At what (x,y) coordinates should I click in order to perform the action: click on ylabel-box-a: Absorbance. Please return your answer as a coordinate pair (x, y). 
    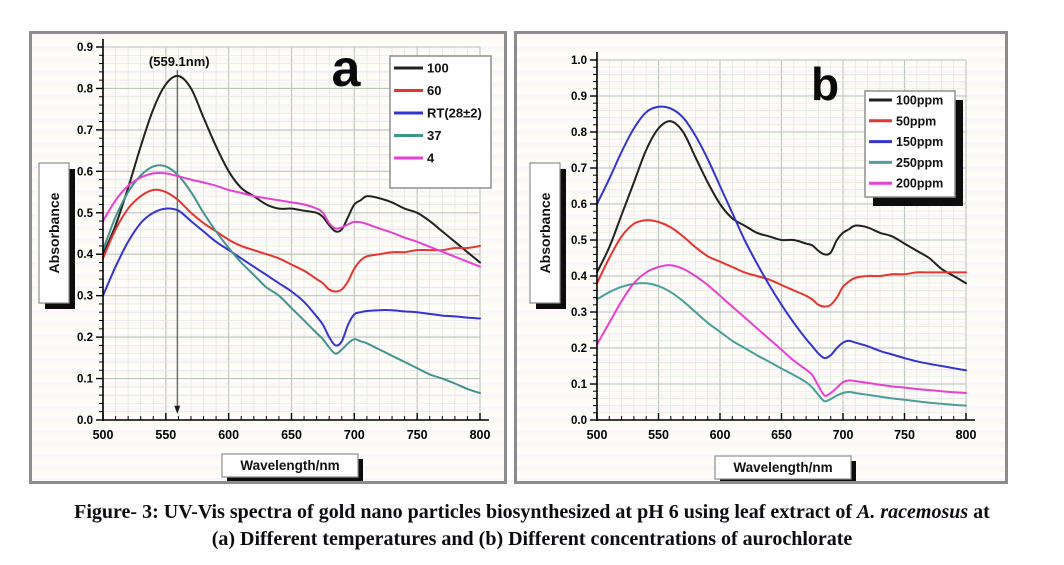
    Looking at the image, I should click on (56, 235).